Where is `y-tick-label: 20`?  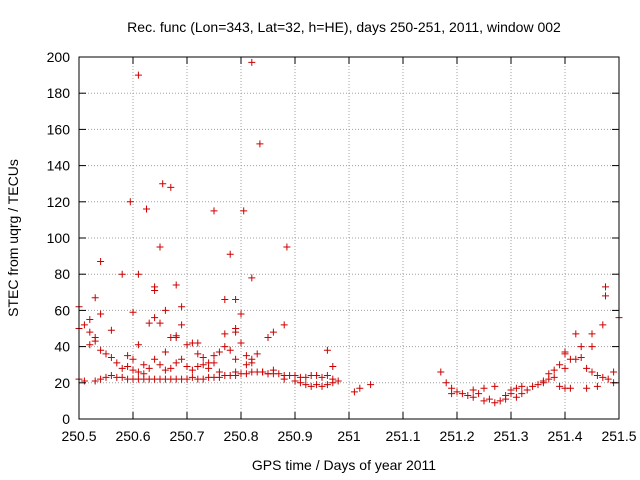
y-tick-label: 20 is located at coordinates (62, 383).